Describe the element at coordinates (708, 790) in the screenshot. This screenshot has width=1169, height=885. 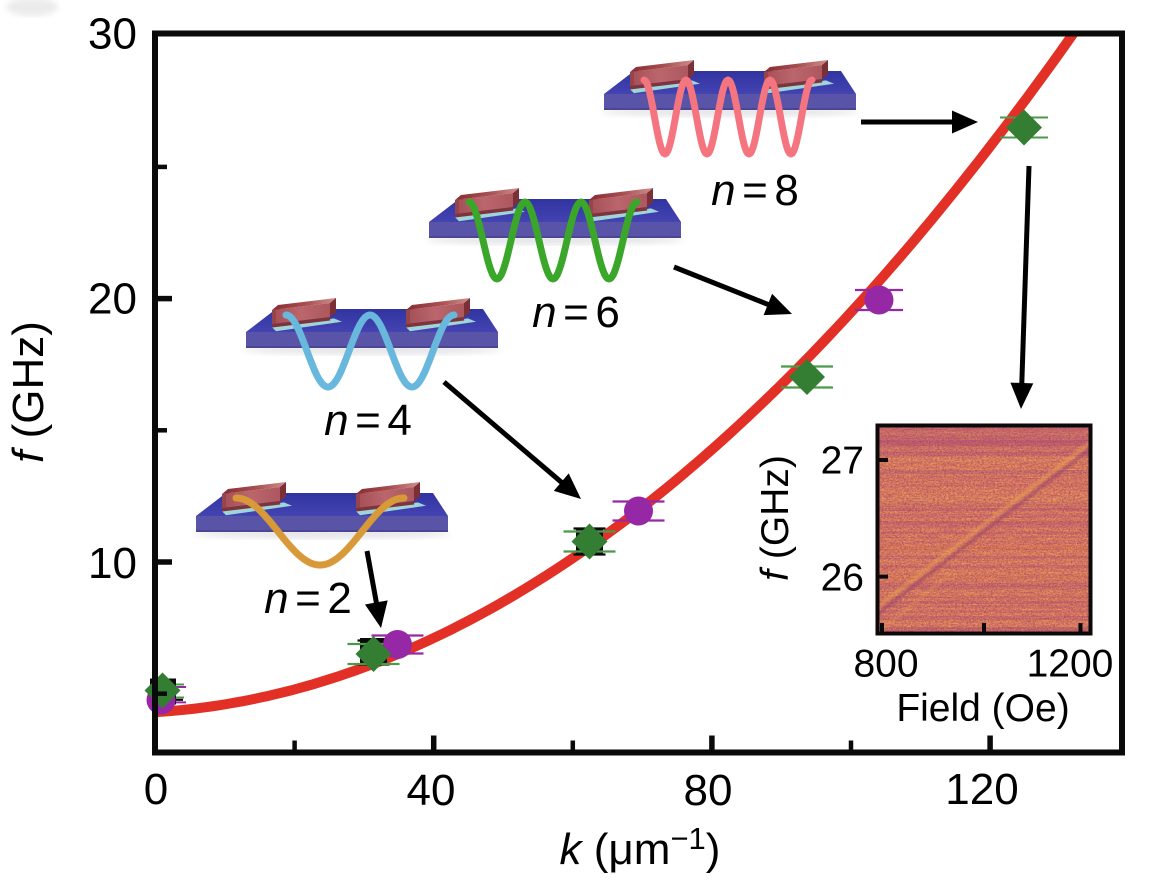
I see `svg-text: 80` at that location.